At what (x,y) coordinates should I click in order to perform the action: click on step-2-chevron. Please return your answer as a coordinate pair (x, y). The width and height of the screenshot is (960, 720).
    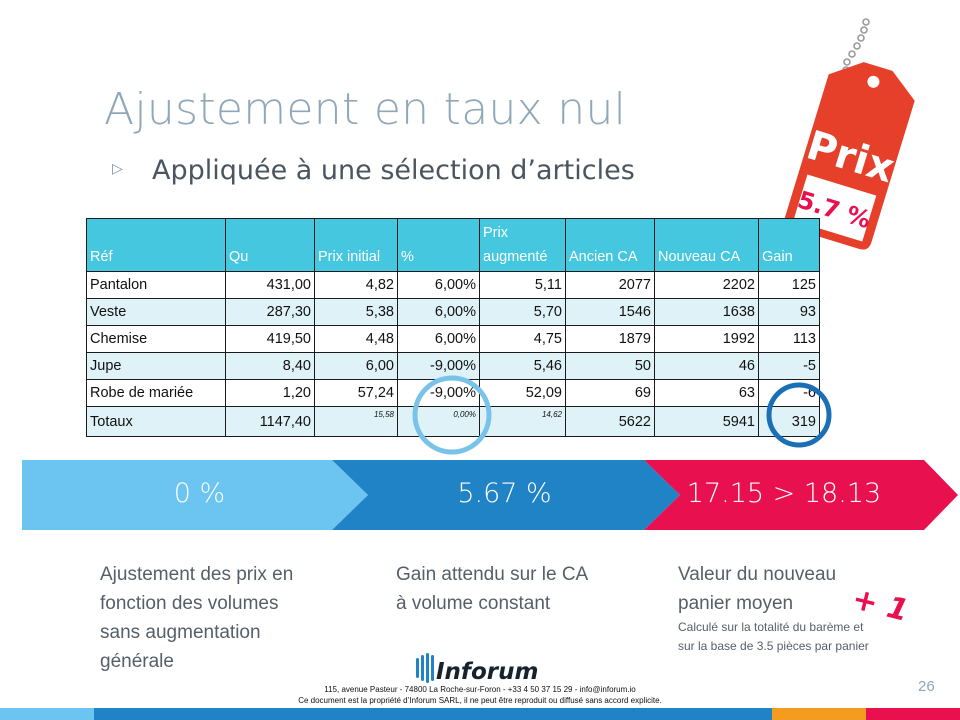
    Looking at the image, I should click on (506, 495).